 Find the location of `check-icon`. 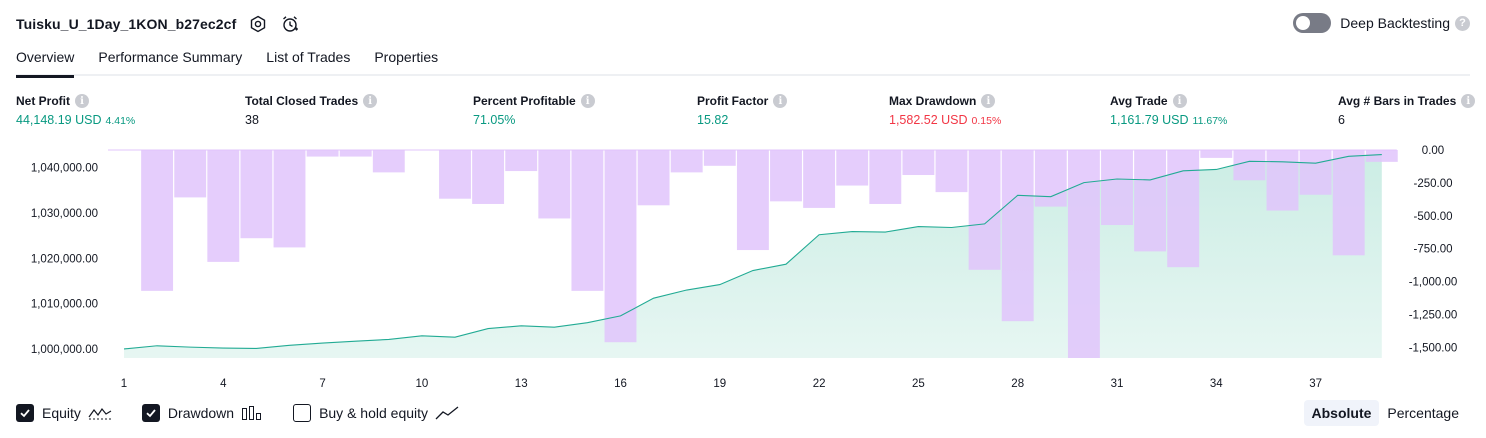

check-icon is located at coordinates (151, 413).